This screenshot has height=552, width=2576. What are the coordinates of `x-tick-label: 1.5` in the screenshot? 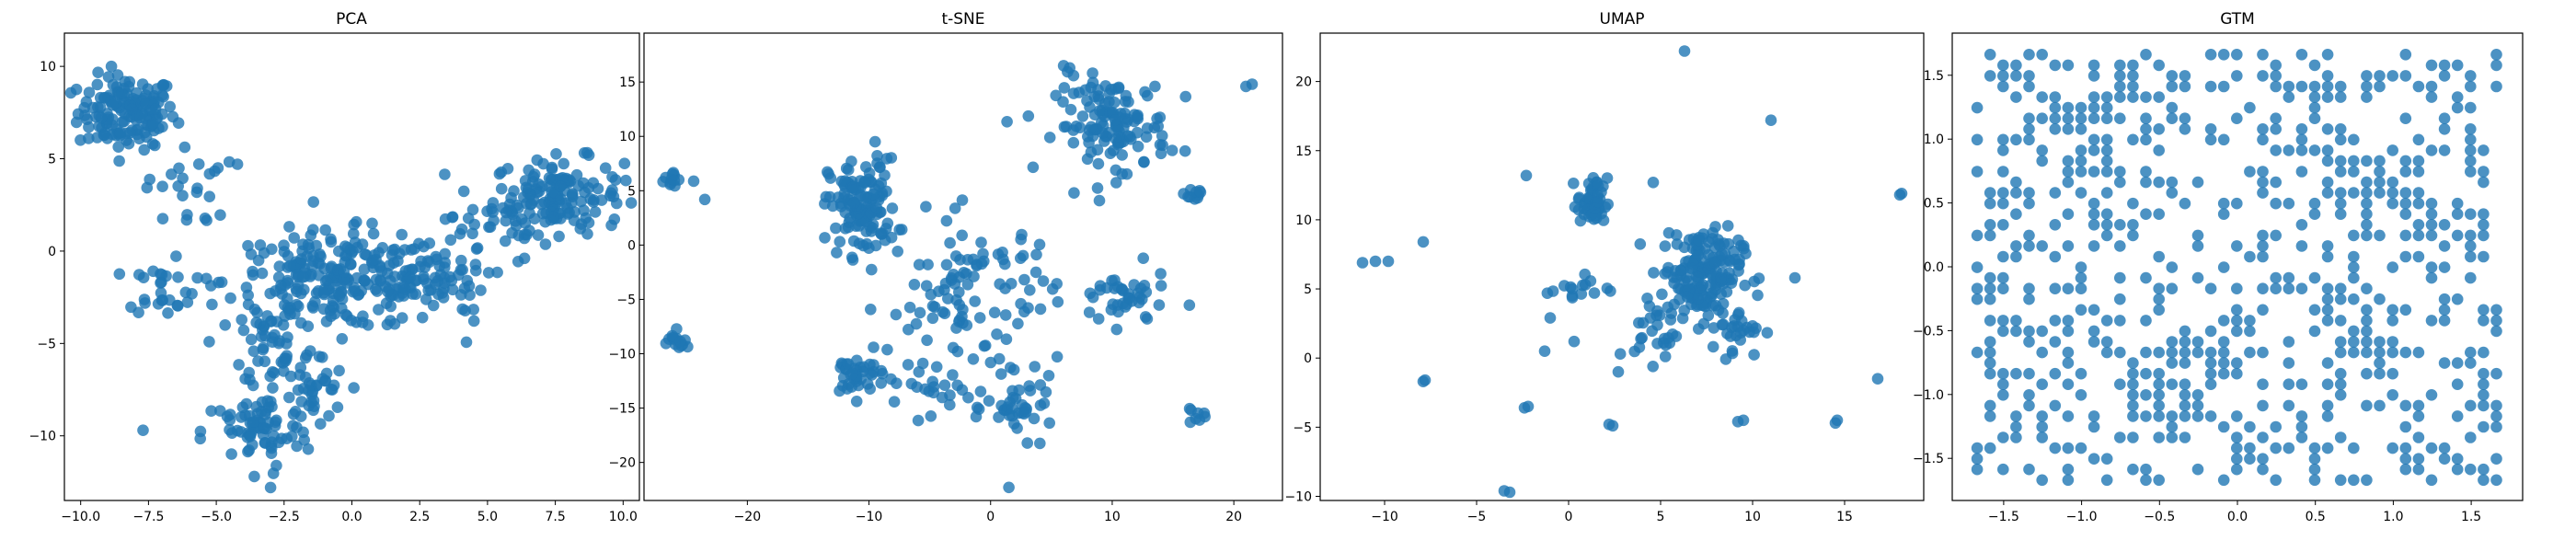 It's located at (2471, 517).